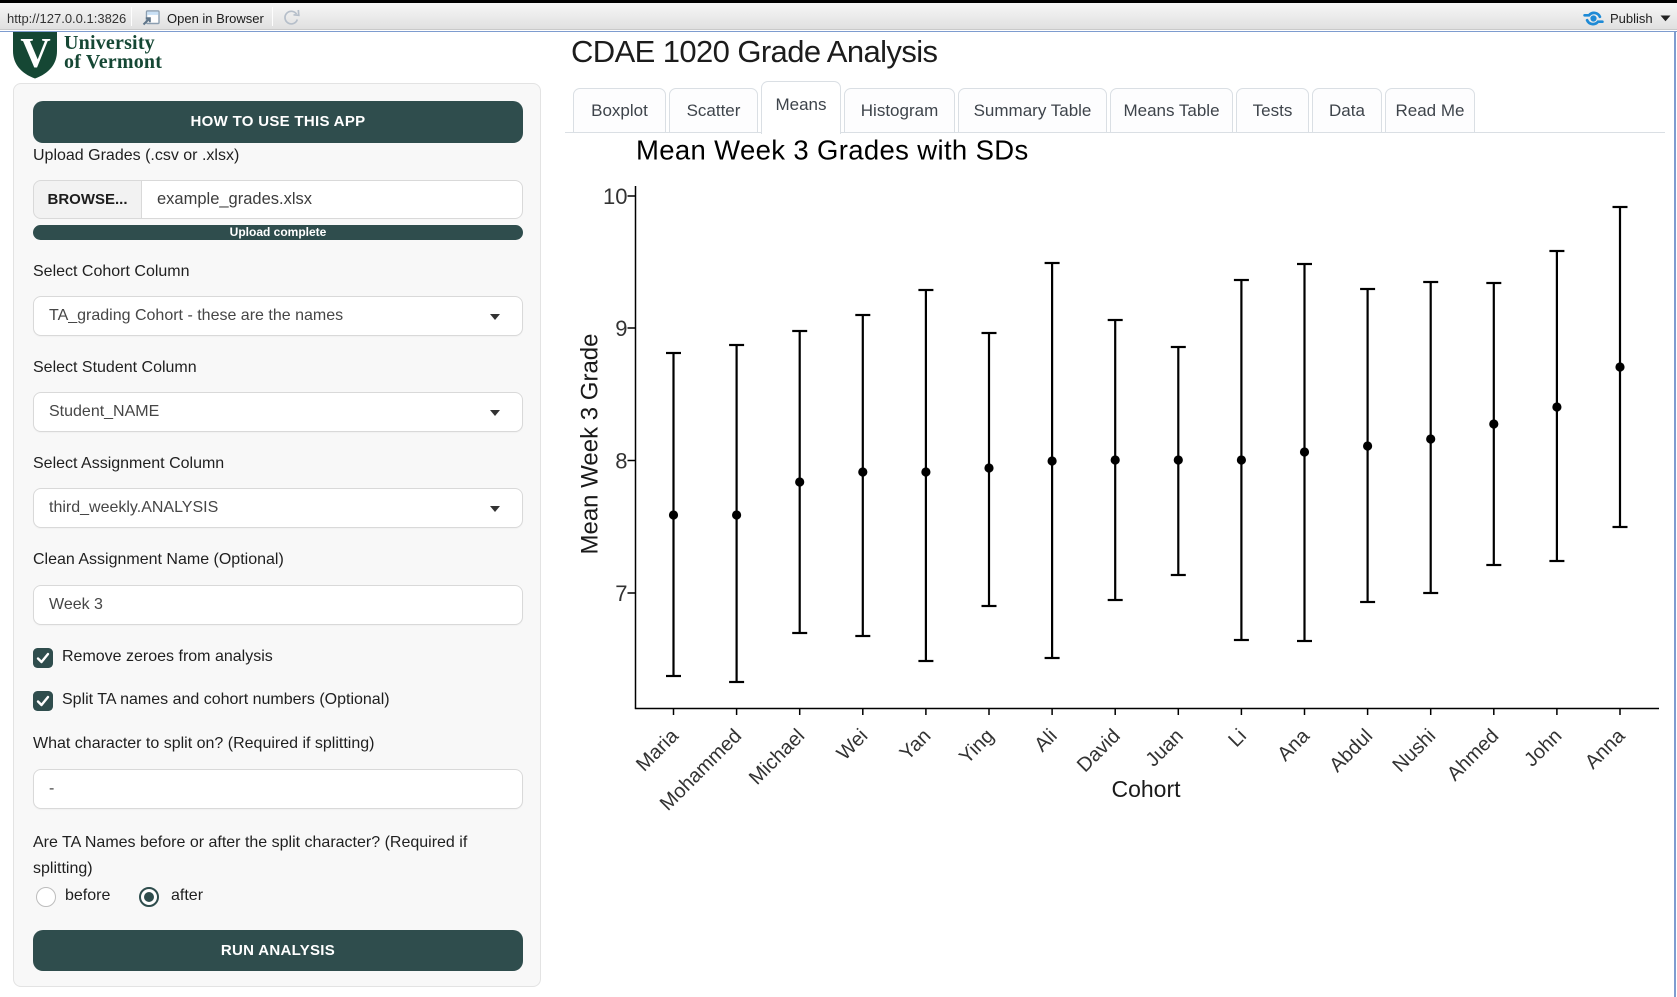 This screenshot has width=1677, height=997. What do you see at coordinates (832, 150) in the screenshot?
I see `svg-text: Mean Week 3 Grades with SDs` at bounding box center [832, 150].